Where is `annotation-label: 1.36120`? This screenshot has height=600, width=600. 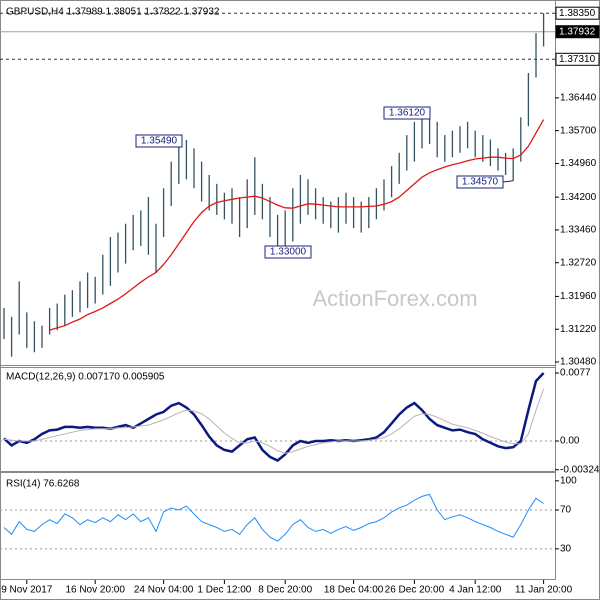
annotation-label: 1.36120 is located at coordinates (407, 113).